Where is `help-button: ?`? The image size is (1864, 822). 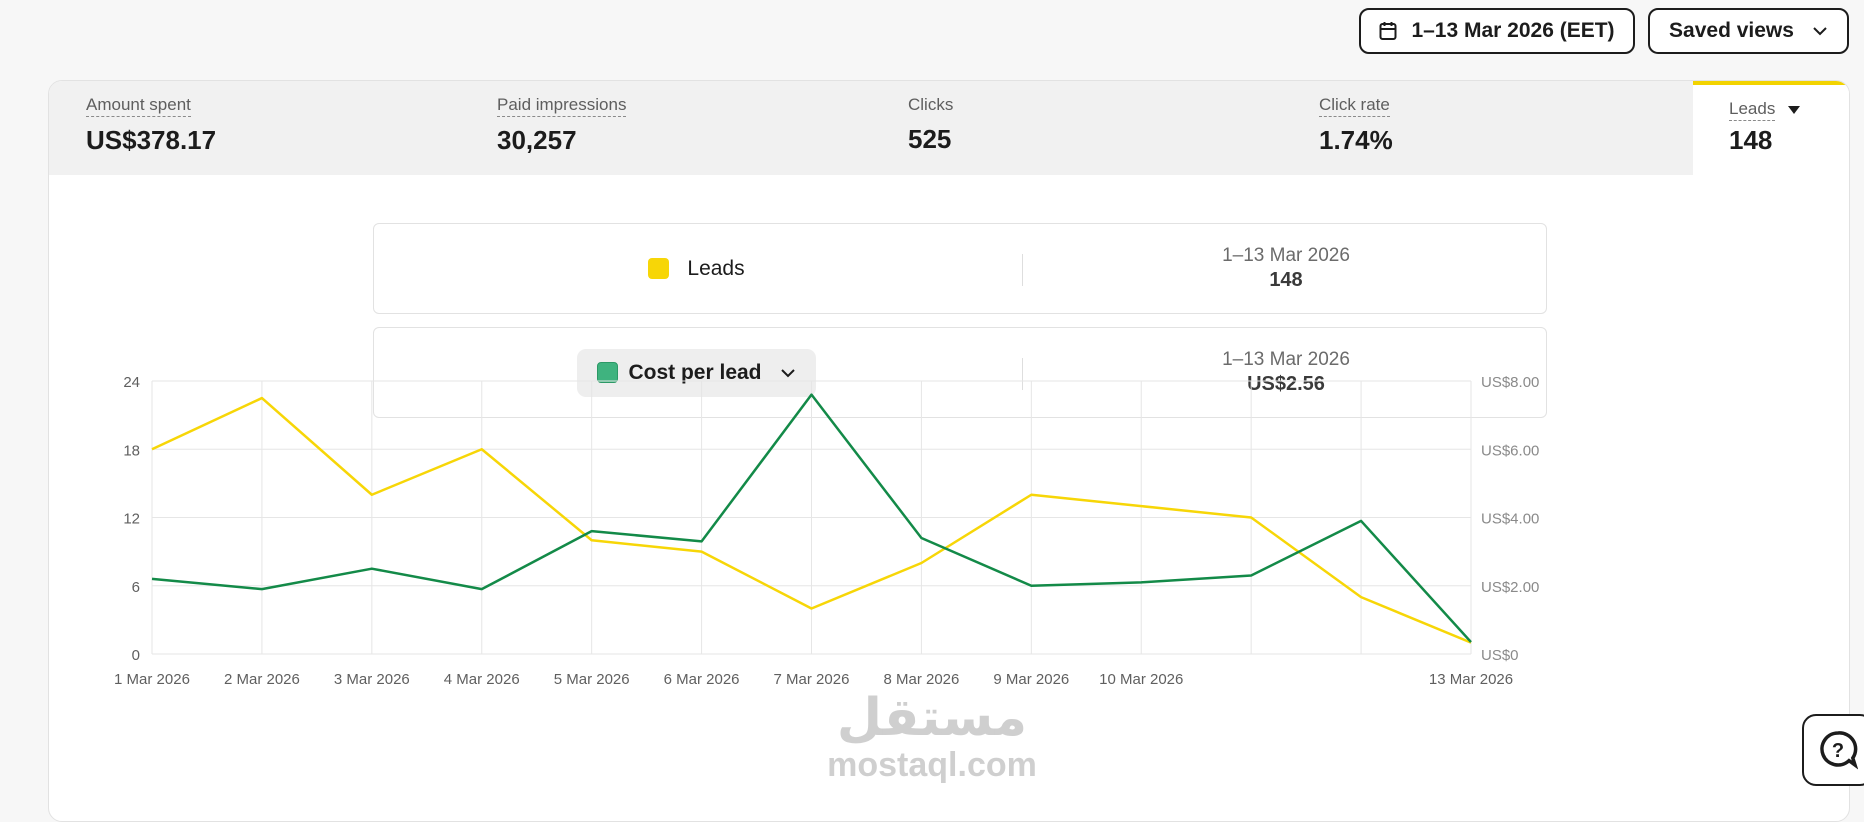
help-button: ? is located at coordinates (1833, 750).